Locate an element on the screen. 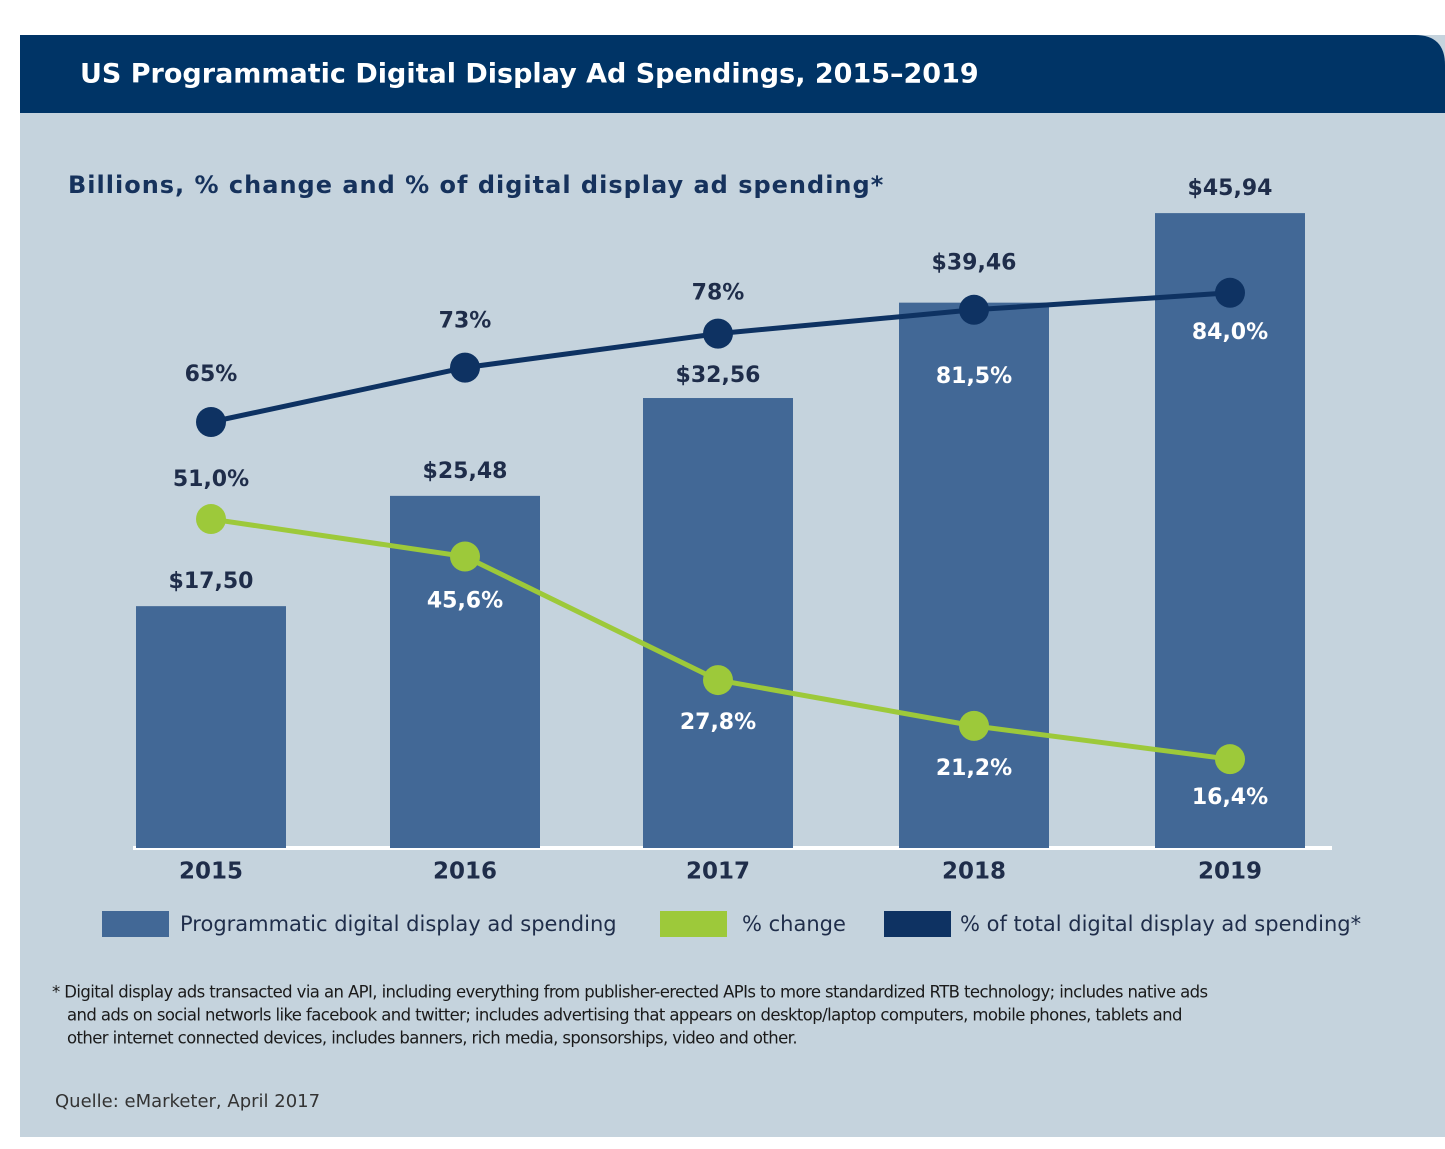  header-bar is located at coordinates (732, 74).